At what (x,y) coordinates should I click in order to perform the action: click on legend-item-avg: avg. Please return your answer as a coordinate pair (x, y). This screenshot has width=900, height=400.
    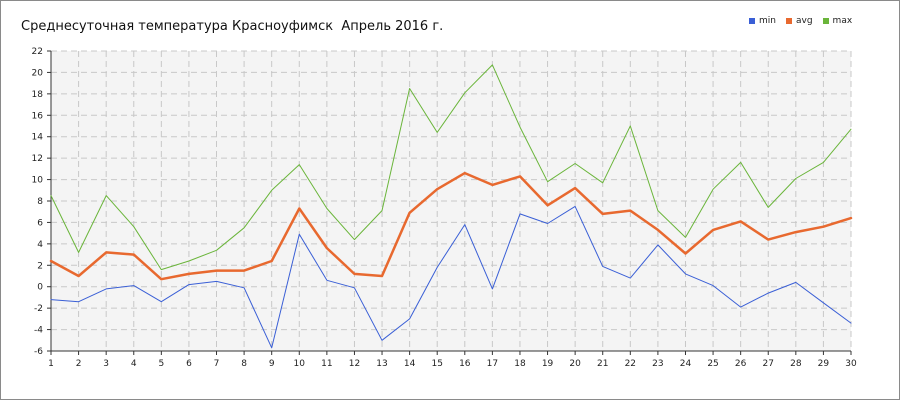
    Looking at the image, I should click on (799, 21).